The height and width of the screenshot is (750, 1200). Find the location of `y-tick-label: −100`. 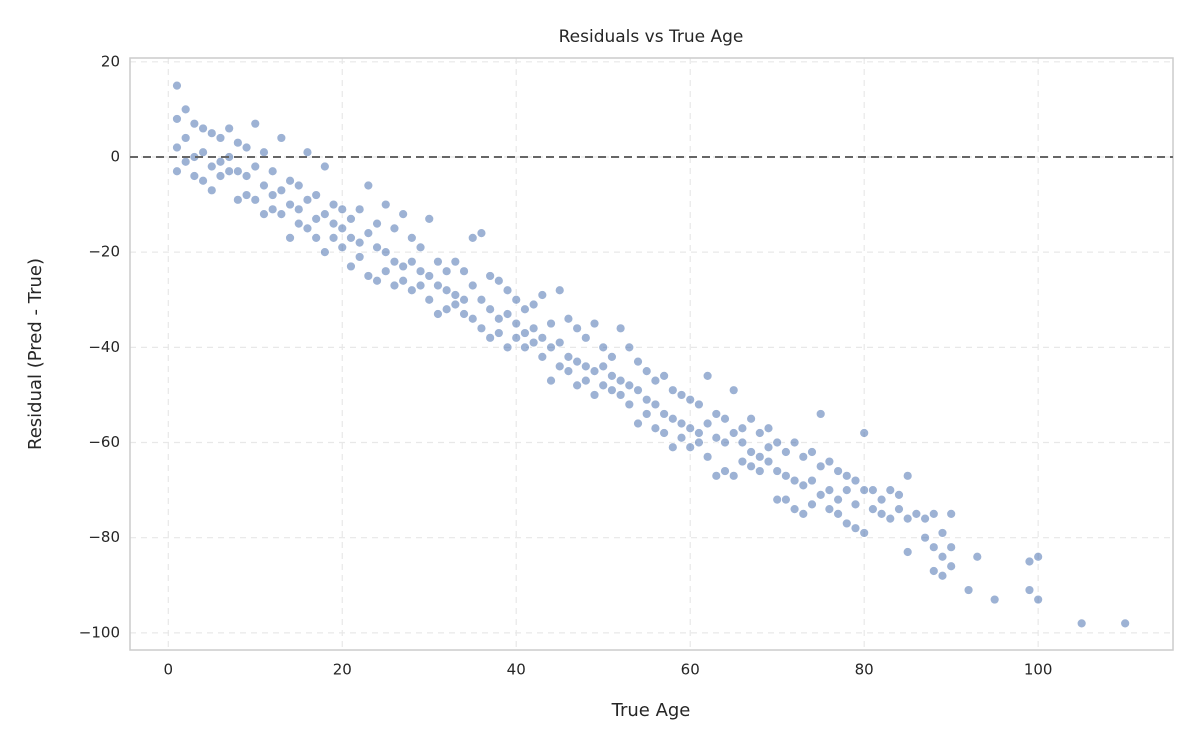

y-tick-label: −100 is located at coordinates (99, 632).